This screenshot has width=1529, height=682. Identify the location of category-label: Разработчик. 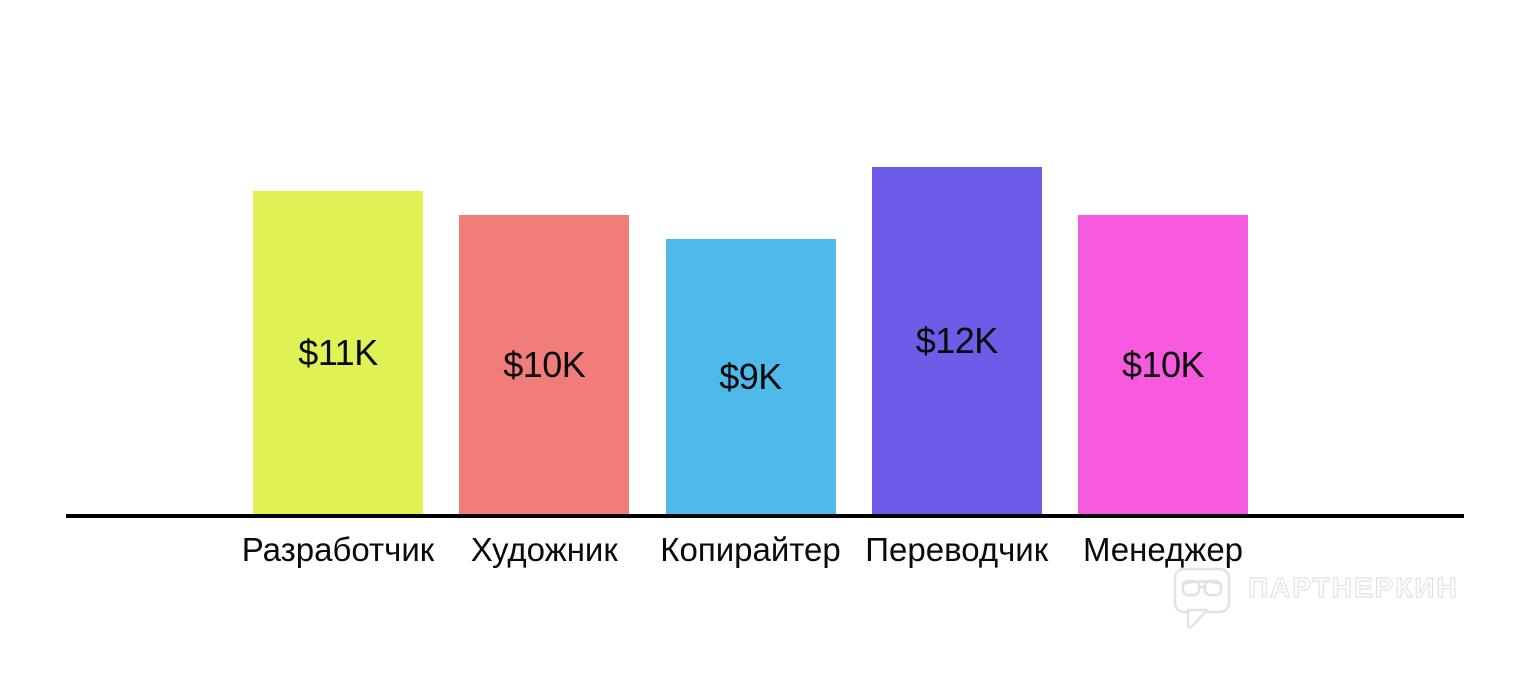
(338, 549).